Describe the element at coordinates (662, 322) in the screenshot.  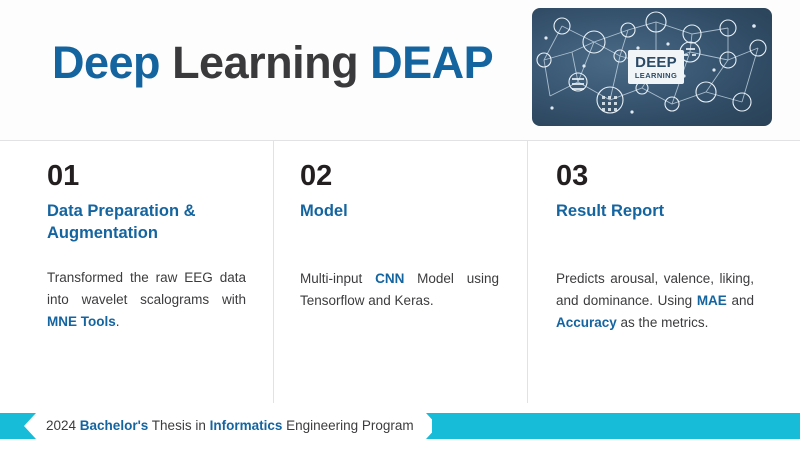
I see `step-body-3-post: as the metrics.` at that location.